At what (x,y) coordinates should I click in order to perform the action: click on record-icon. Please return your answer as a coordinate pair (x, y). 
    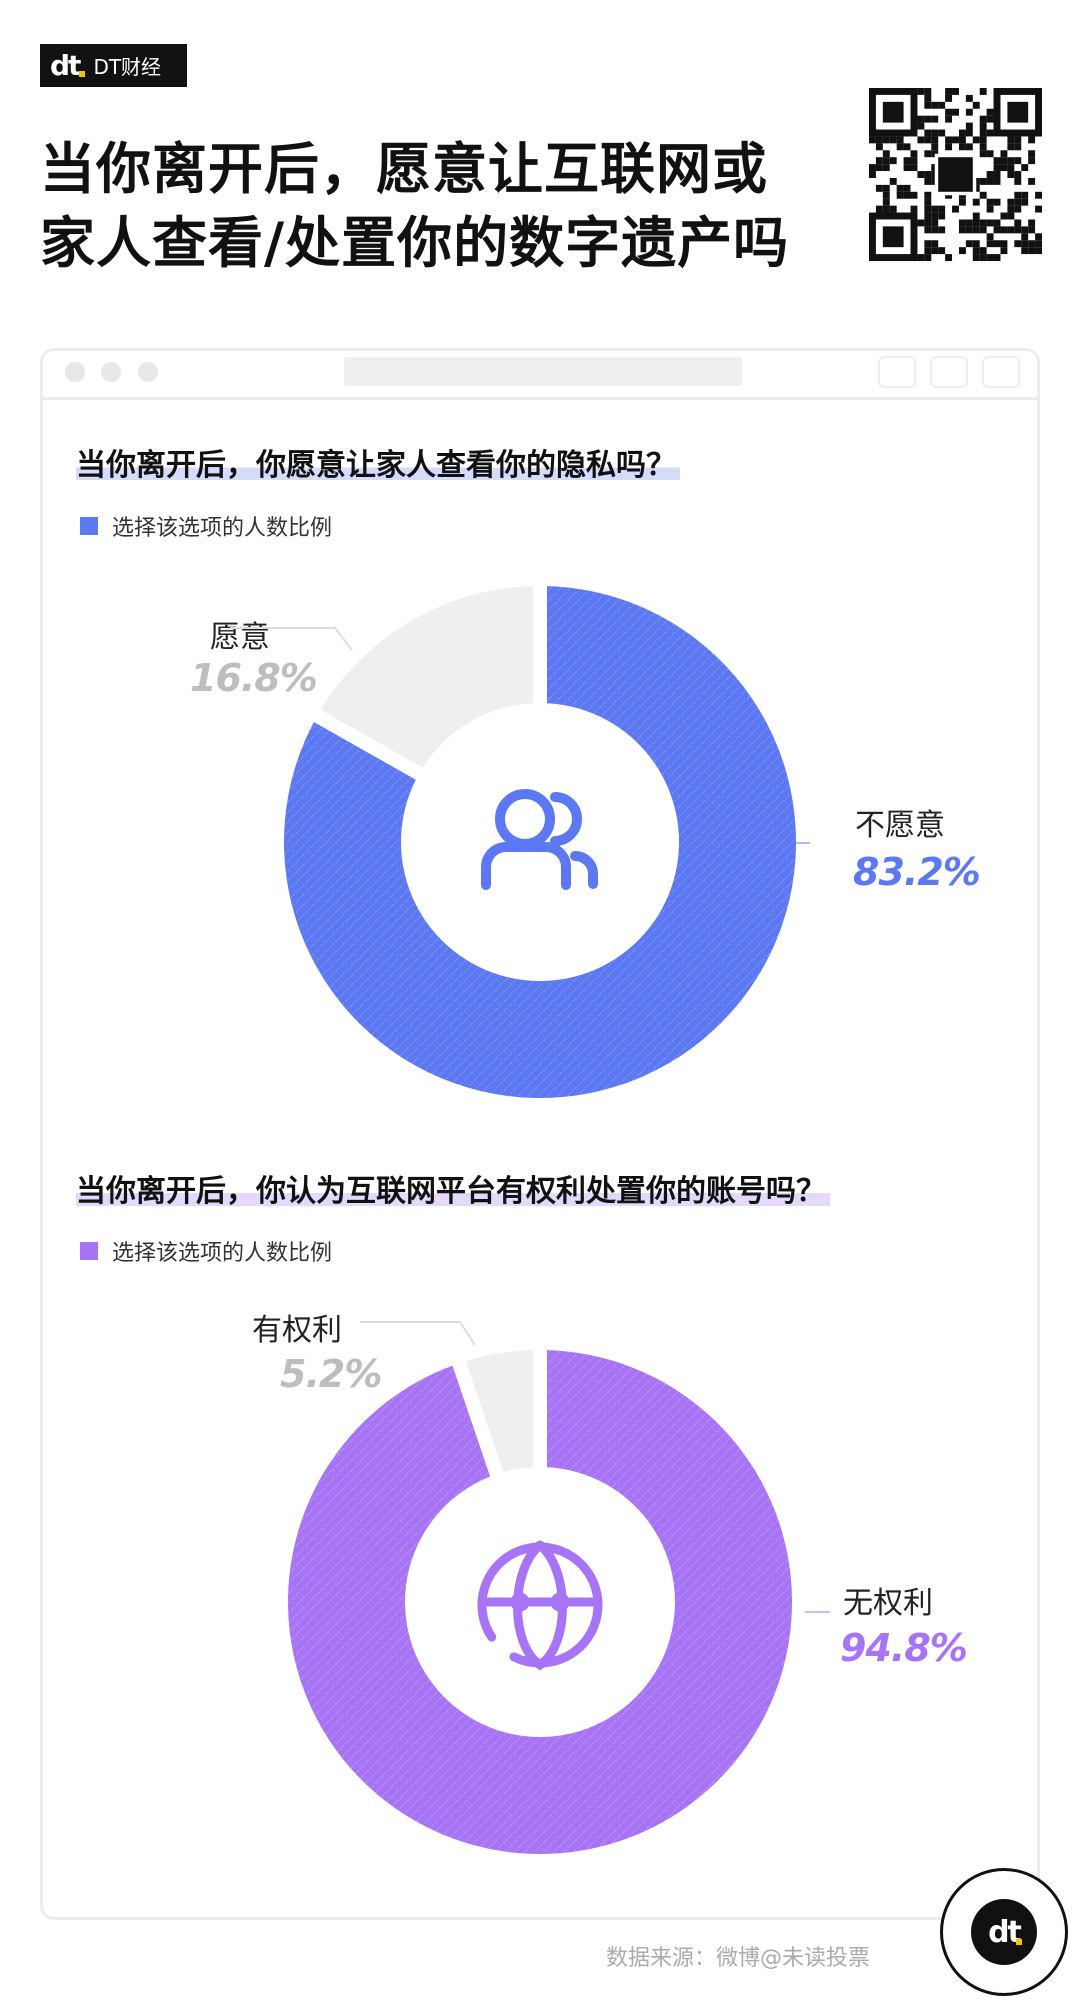
    Looking at the image, I should click on (897, 372).